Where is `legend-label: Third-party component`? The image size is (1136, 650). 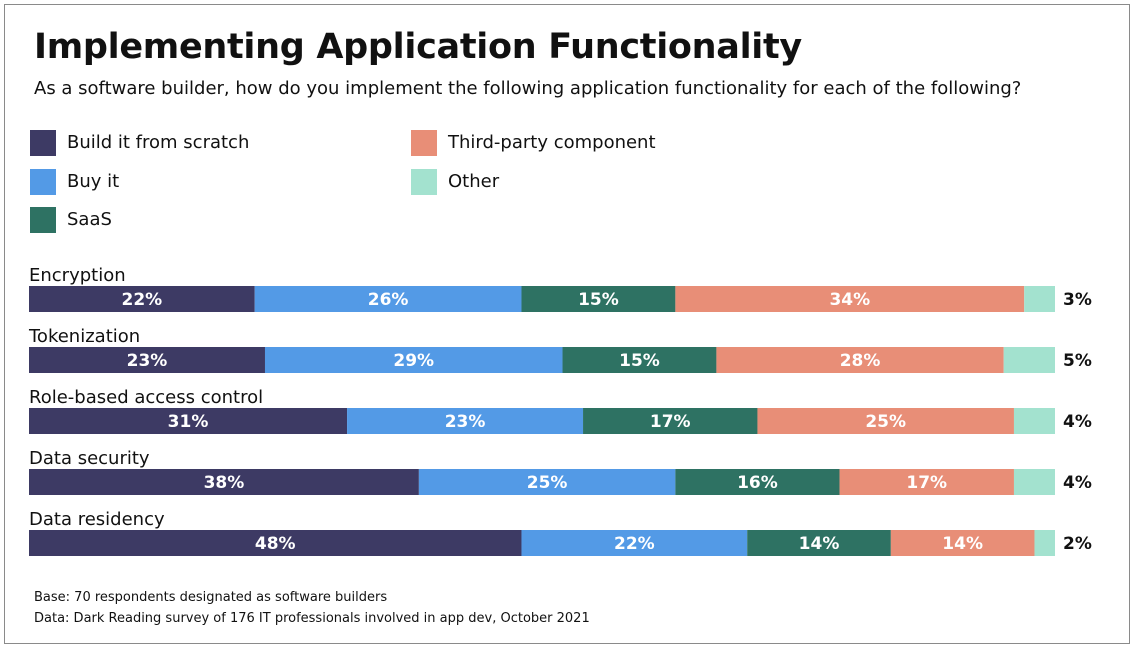
legend-label: Third-party component is located at coordinates (552, 142).